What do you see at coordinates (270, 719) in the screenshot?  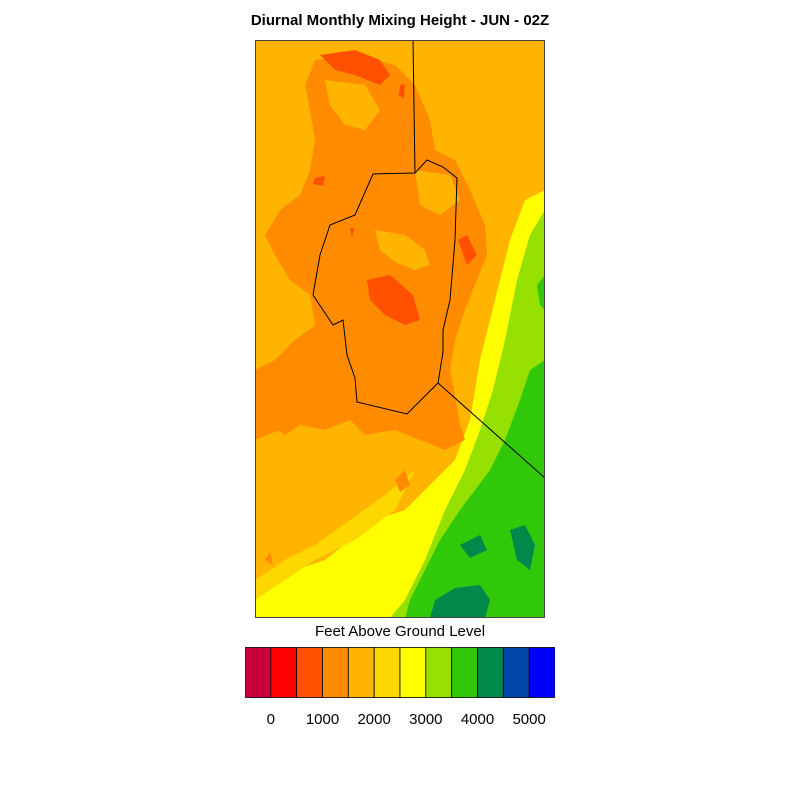 I see `colorbar-tick-label: 0` at bounding box center [270, 719].